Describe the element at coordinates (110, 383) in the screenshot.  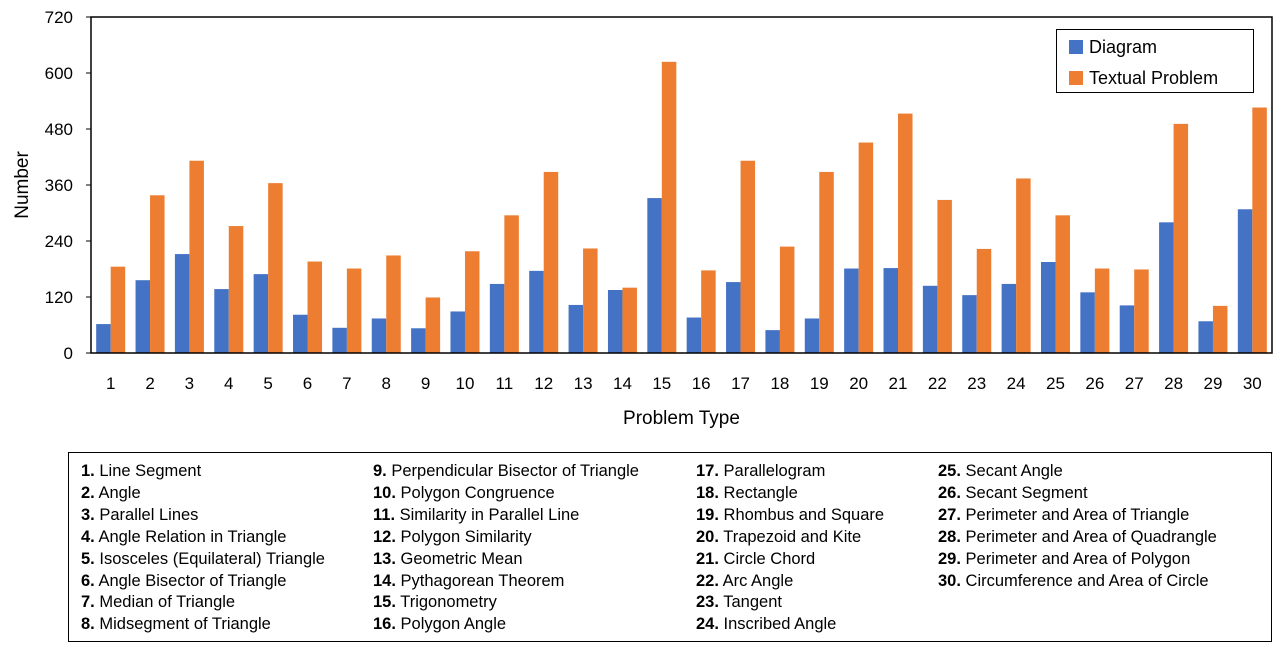
I see `x-tick-label: 1` at that location.